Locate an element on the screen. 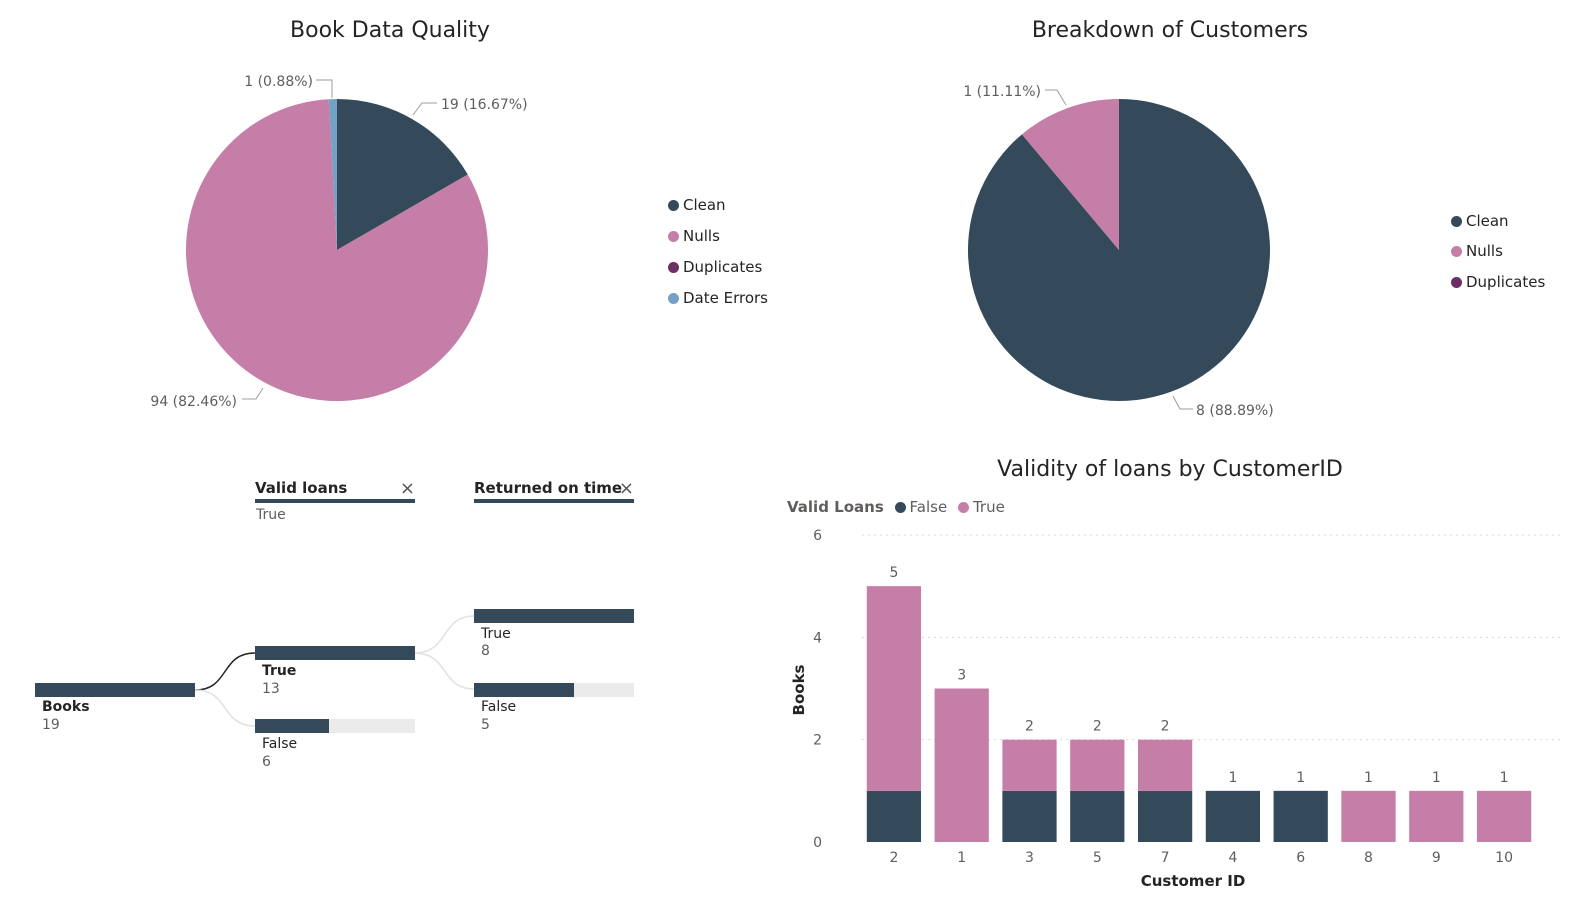  tree-node-returned-false-bar is located at coordinates (554, 690).